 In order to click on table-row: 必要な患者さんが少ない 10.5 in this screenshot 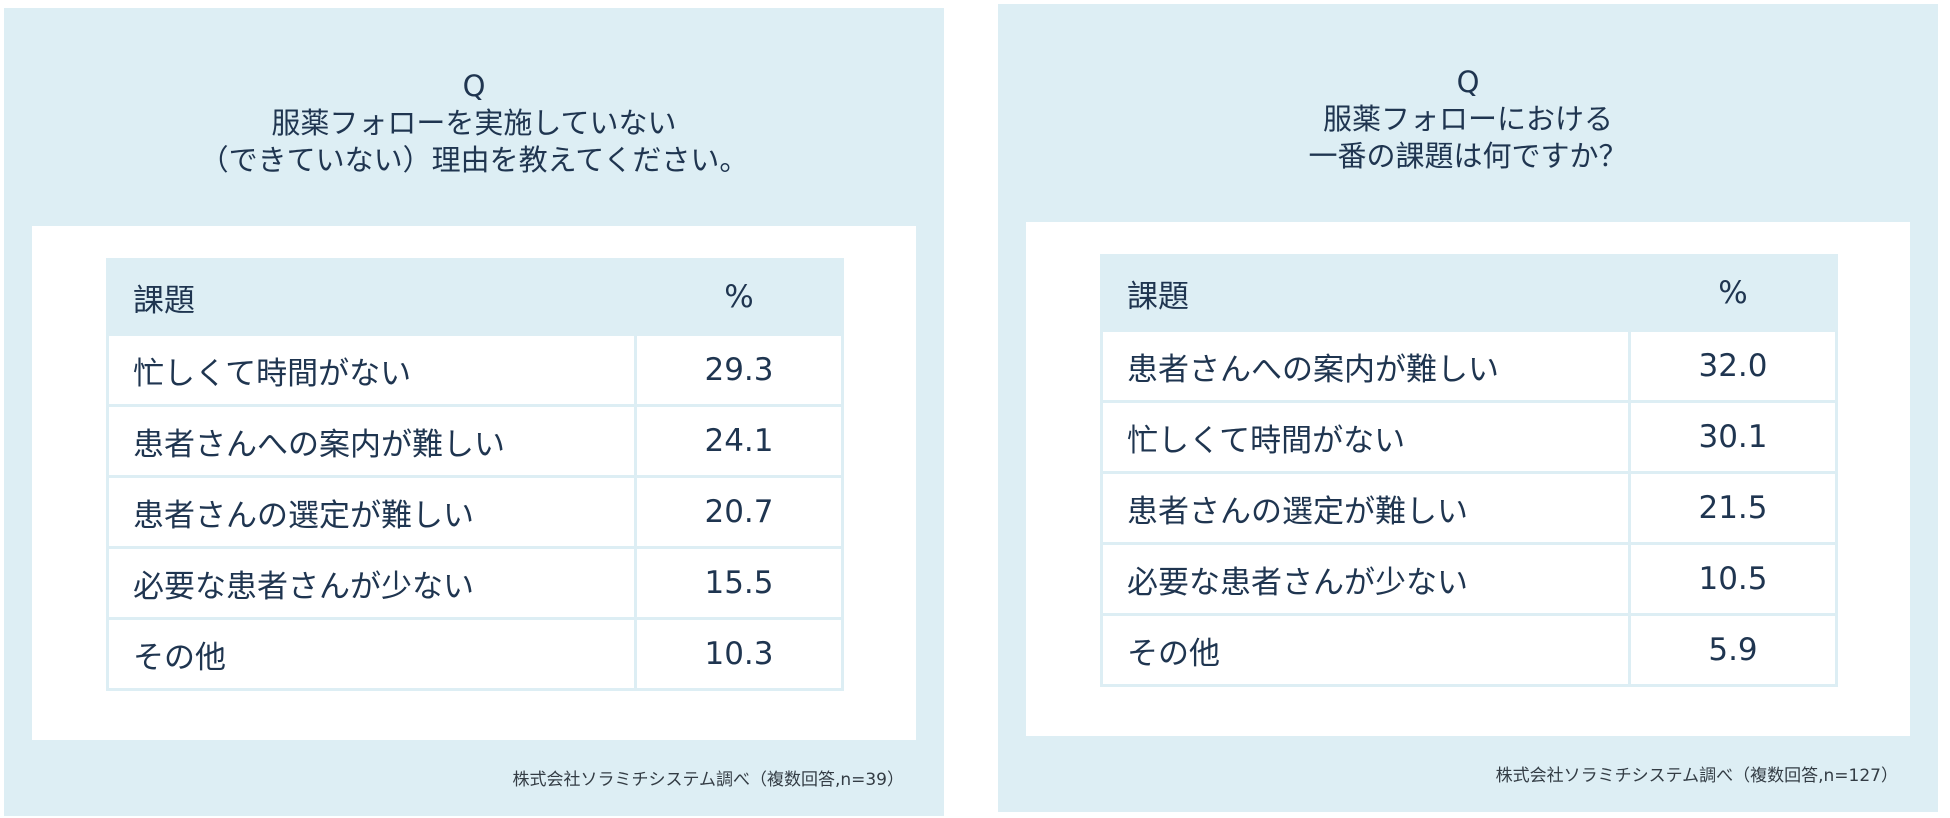, I will do `click(1469, 579)`.